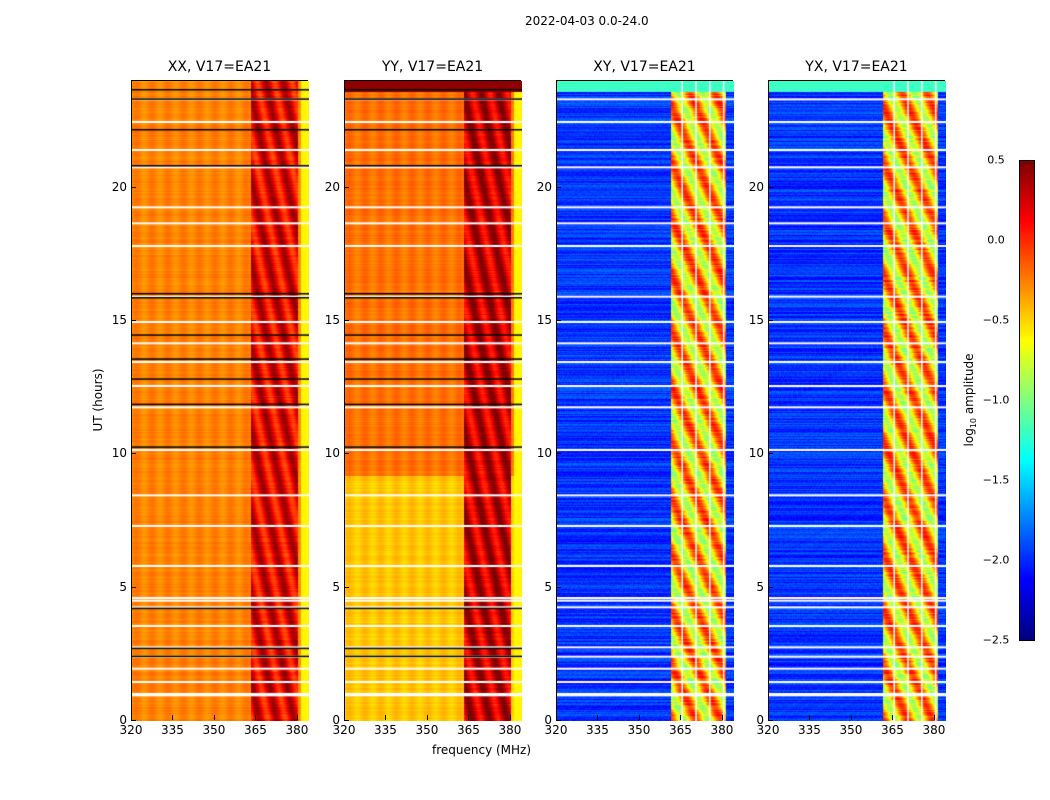 Image resolution: width=1050 pixels, height=800 pixels. What do you see at coordinates (968, 437) in the screenshot?
I see `colorbar-label-log: log` at bounding box center [968, 437].